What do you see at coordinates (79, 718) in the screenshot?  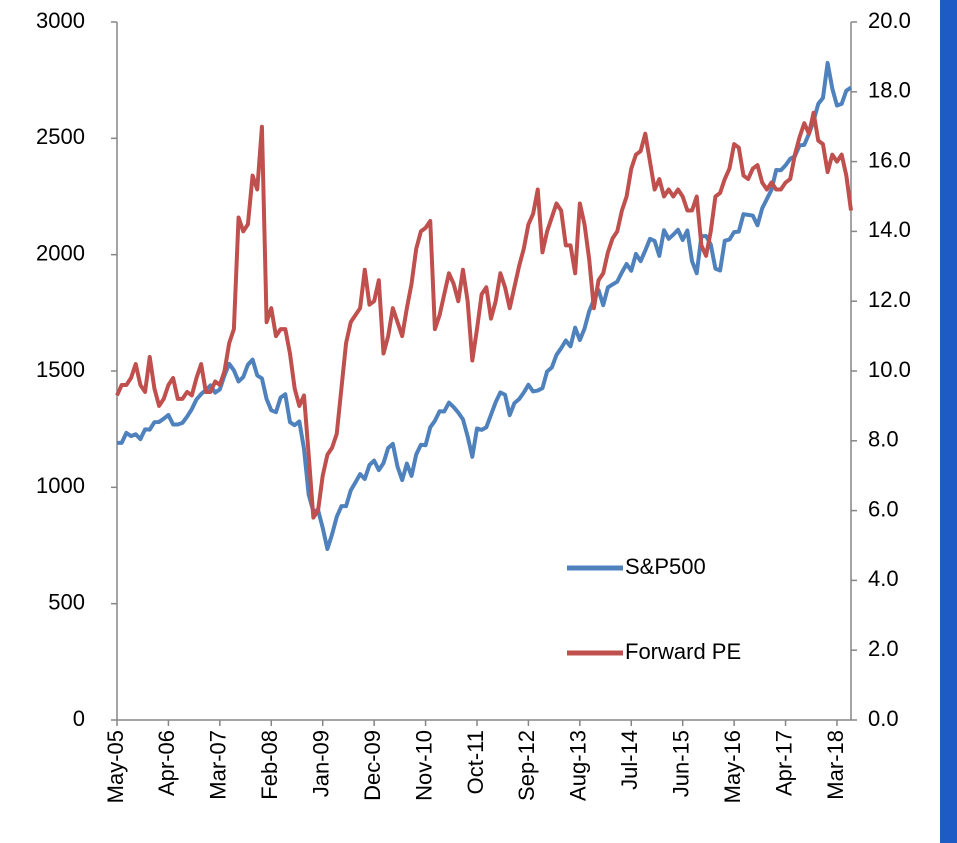 I see `y-tick-label: 0` at bounding box center [79, 718].